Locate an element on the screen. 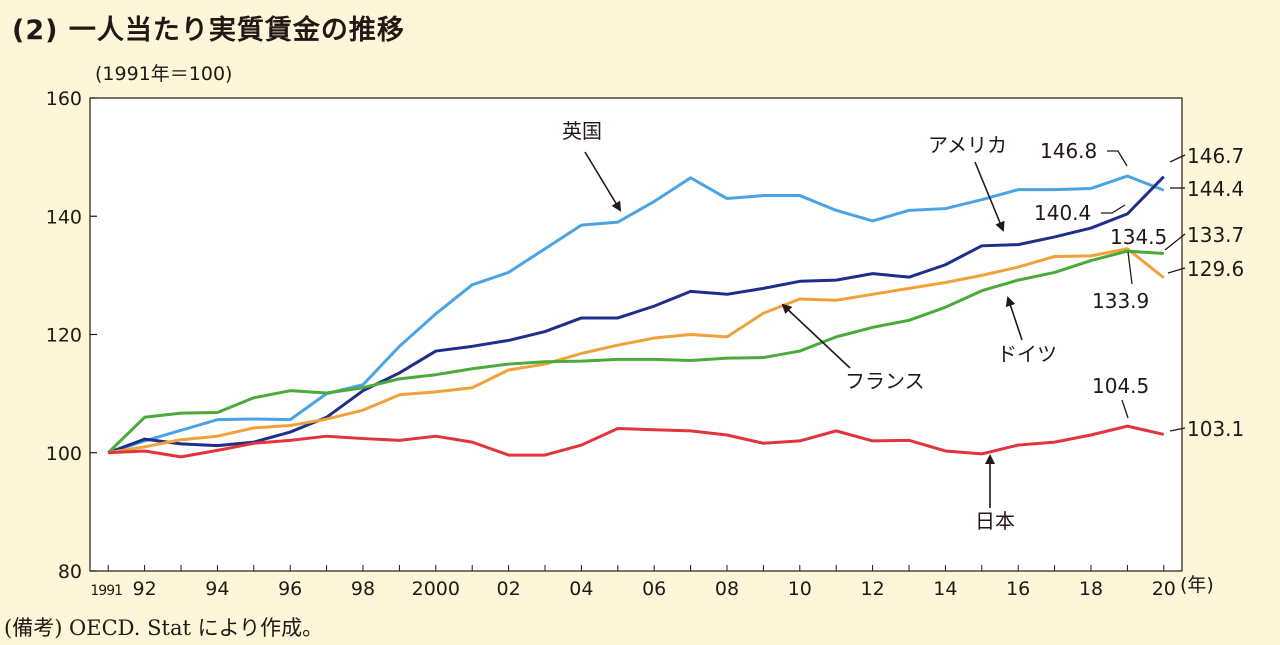 This screenshot has height=645, width=1280. x-tick-label: 02 is located at coordinates (509, 589).